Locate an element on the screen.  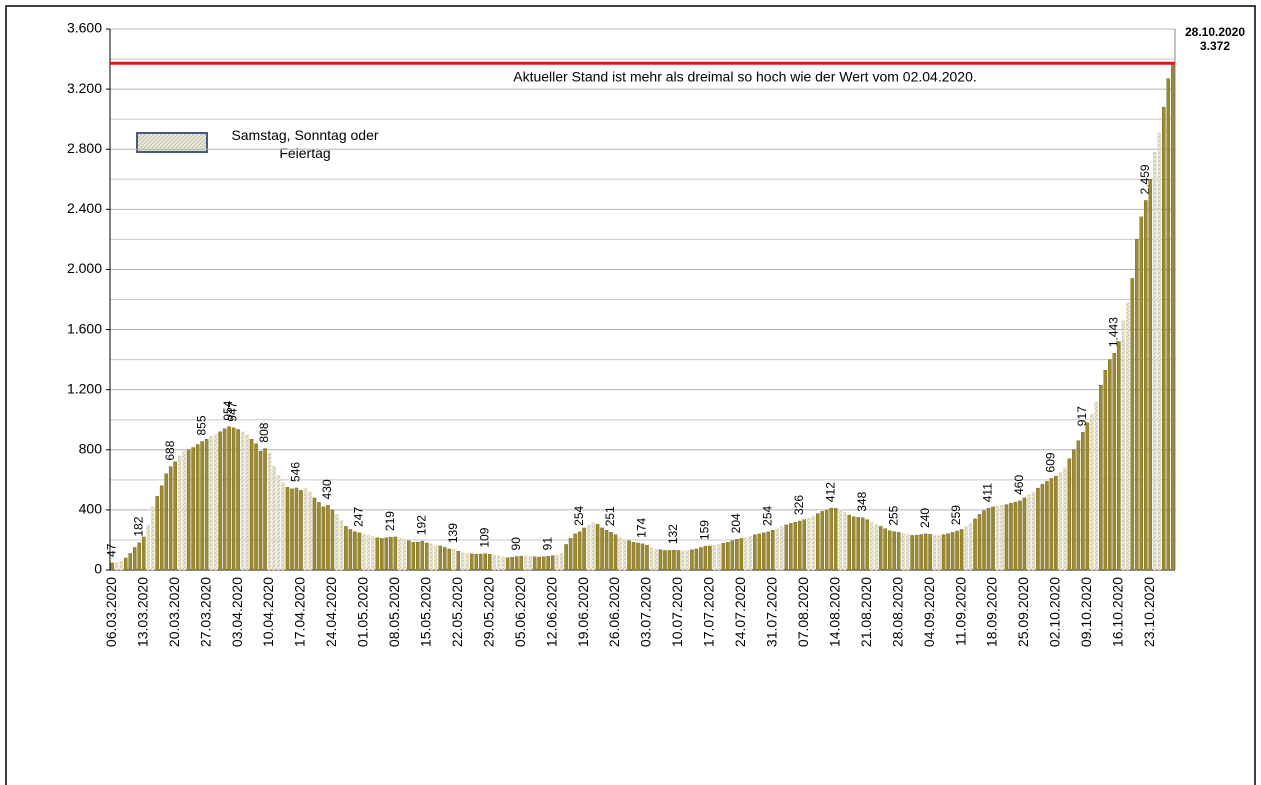
x-tick-label: 19.06.2020 is located at coordinates (583, 612).